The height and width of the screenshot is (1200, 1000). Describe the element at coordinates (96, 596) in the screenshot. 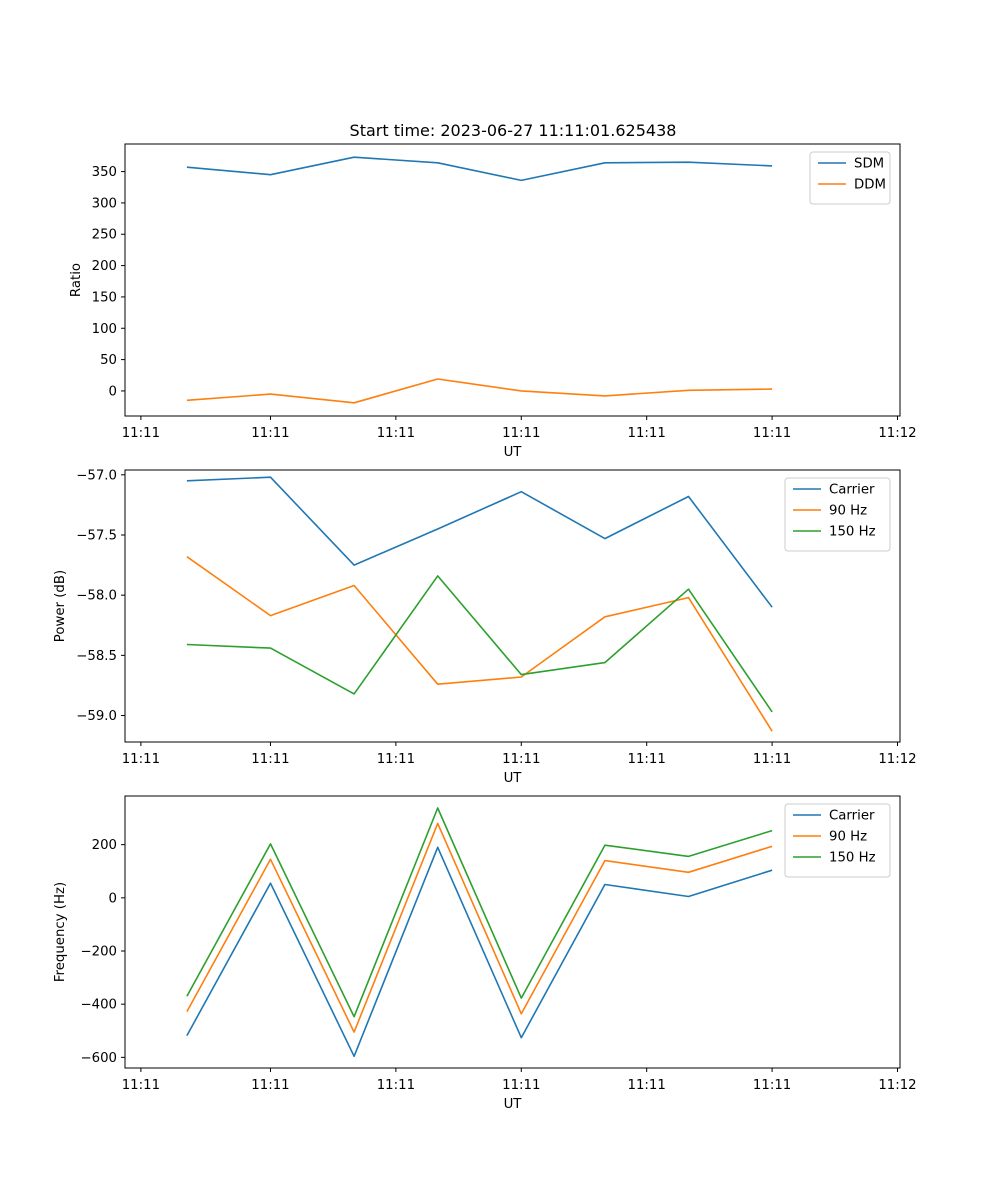

I see `y-tick-label: −58.0` at that location.